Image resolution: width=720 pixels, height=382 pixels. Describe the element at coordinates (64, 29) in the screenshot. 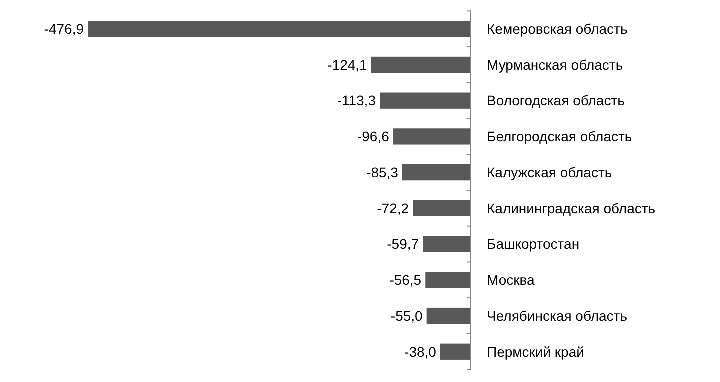

I see `data-label: -476,9` at that location.